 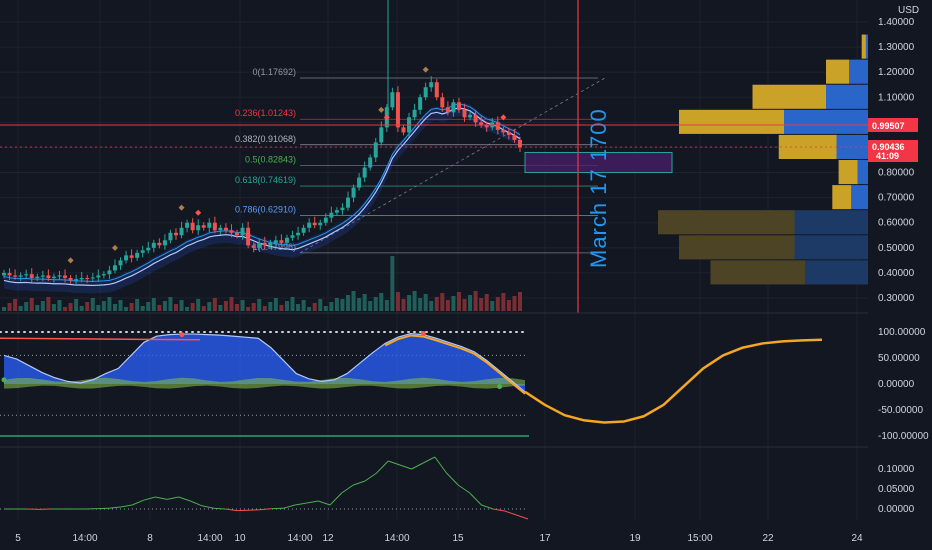 What do you see at coordinates (635, 538) in the screenshot?
I see `time-tick-label: 19` at bounding box center [635, 538].